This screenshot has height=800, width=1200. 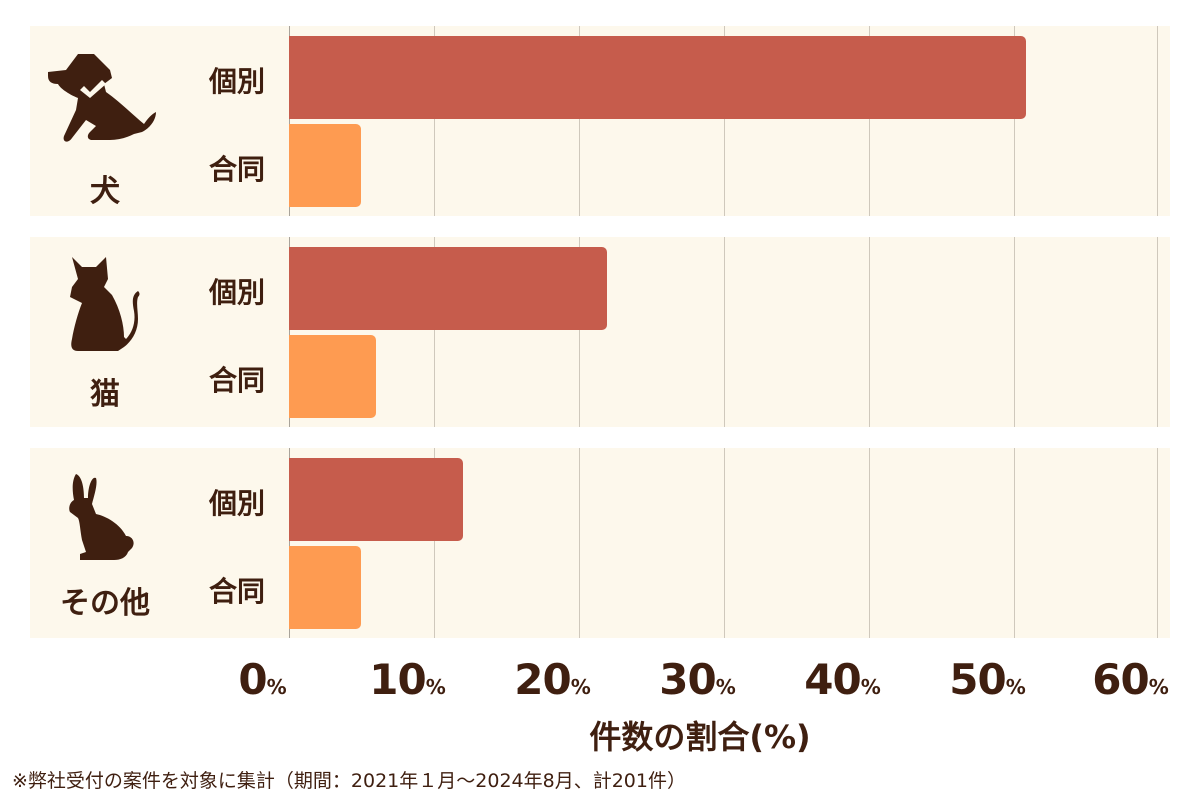 I want to click on footnote: ※弊社受付の案件を対象に集計（期間：2021年１月〜2024年8月、計201件）, so click(x=349, y=781).